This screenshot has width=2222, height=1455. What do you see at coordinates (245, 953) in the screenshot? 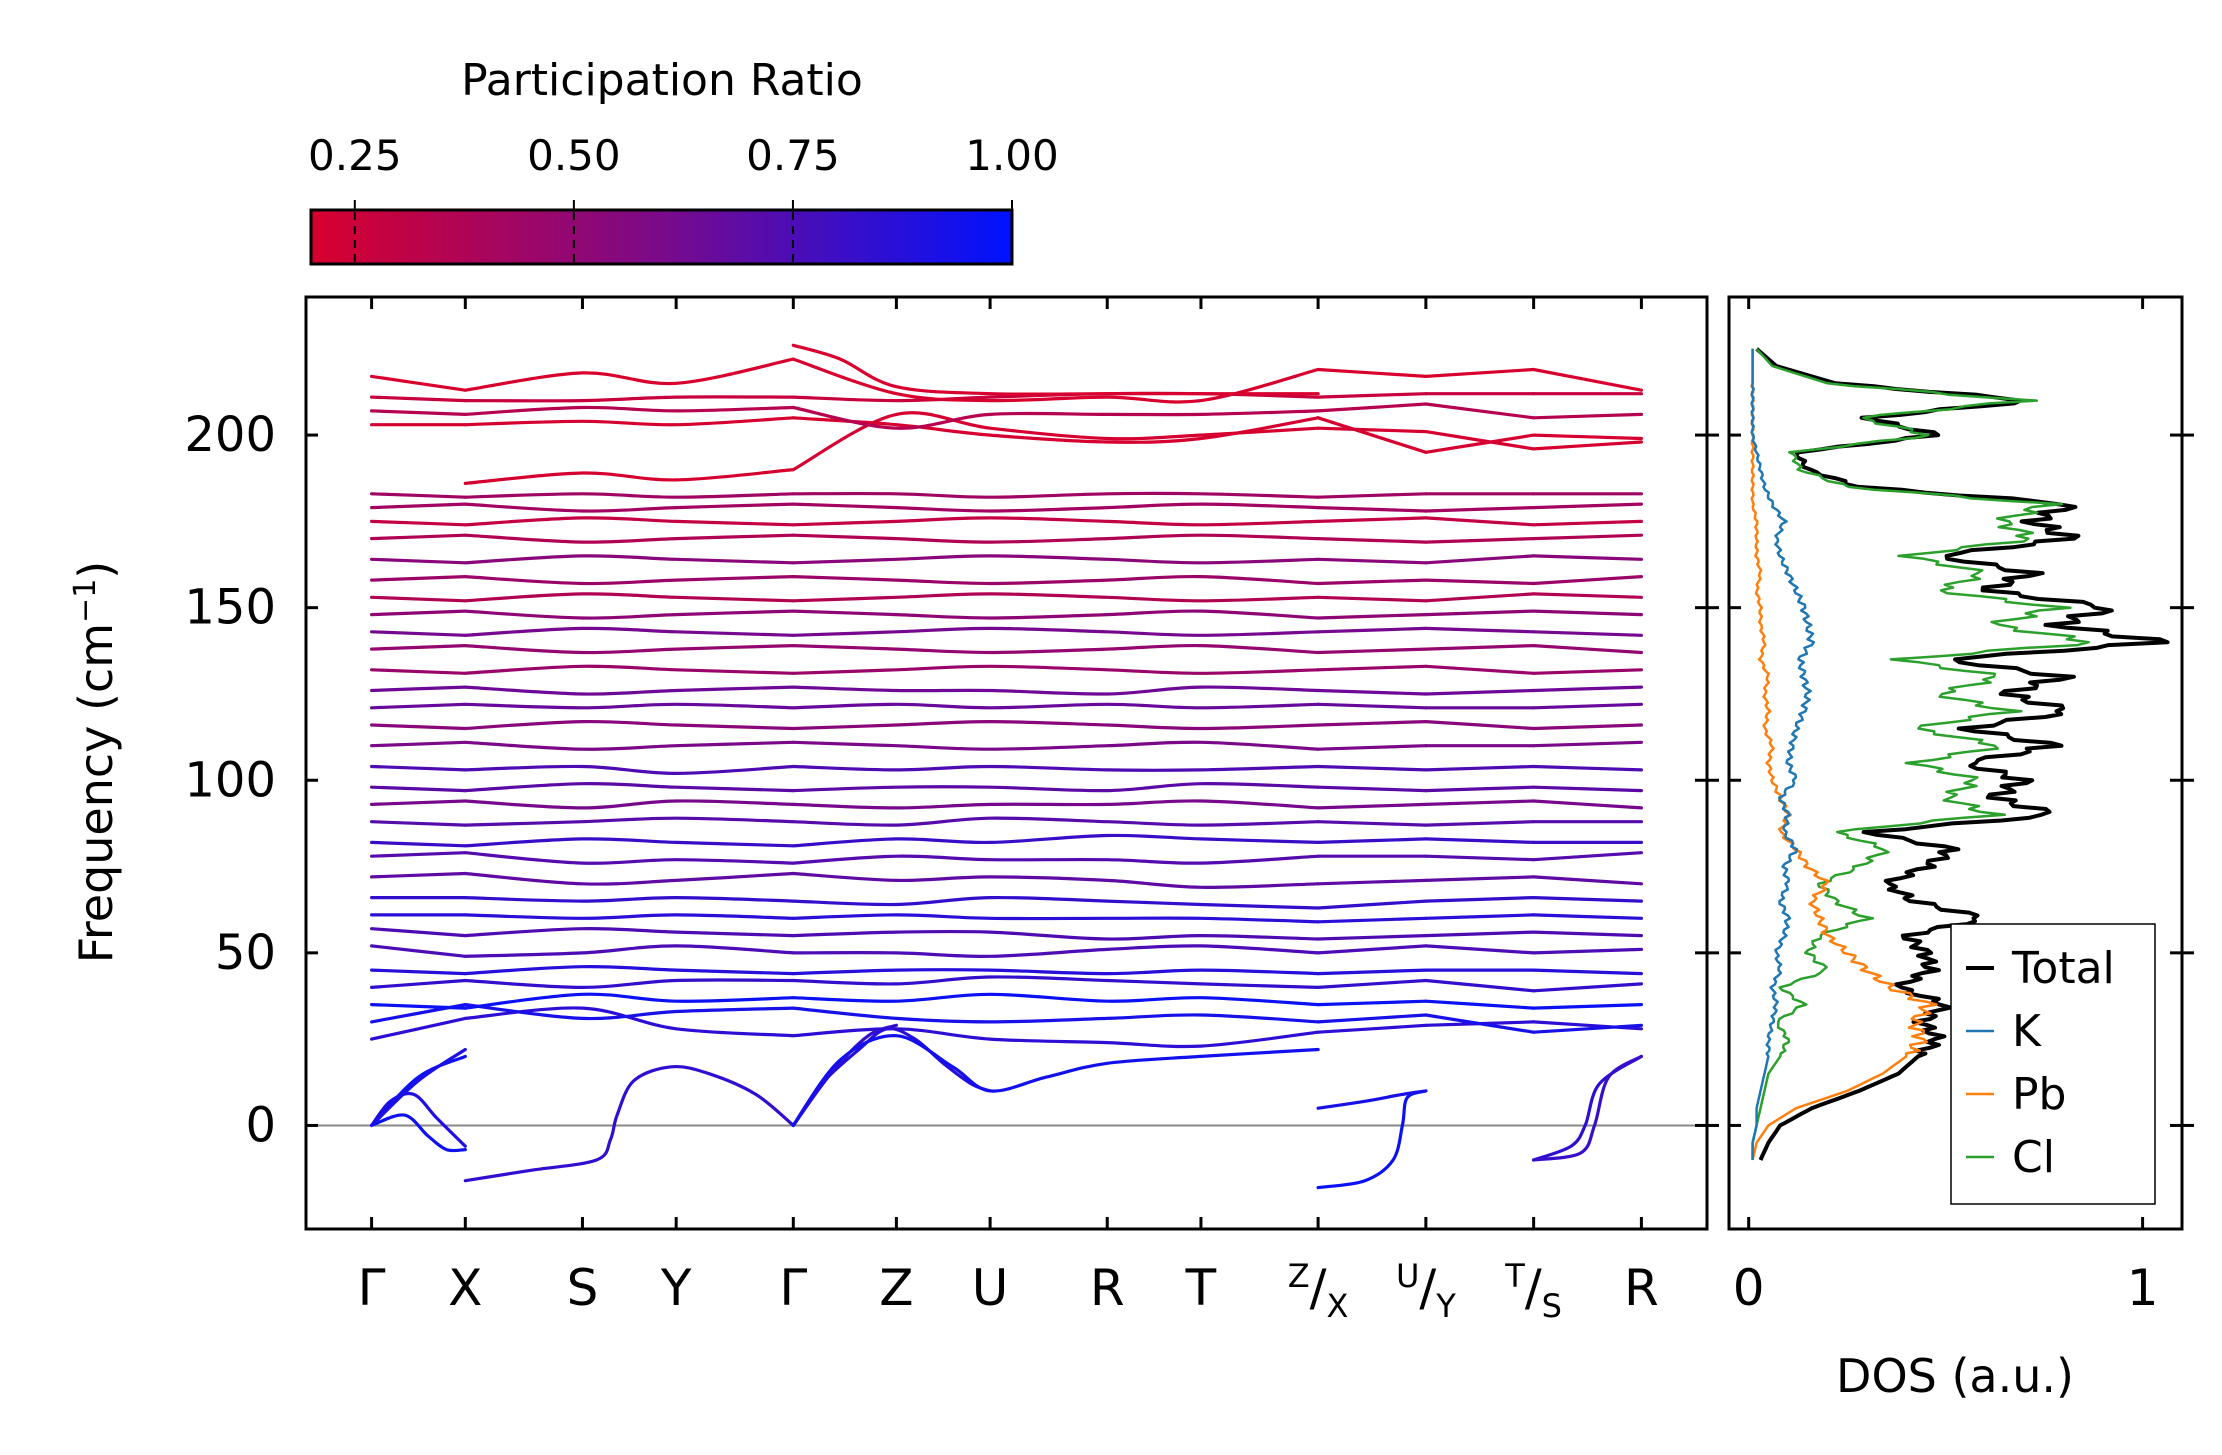
I see `y-tick-label: 50` at bounding box center [245, 953].